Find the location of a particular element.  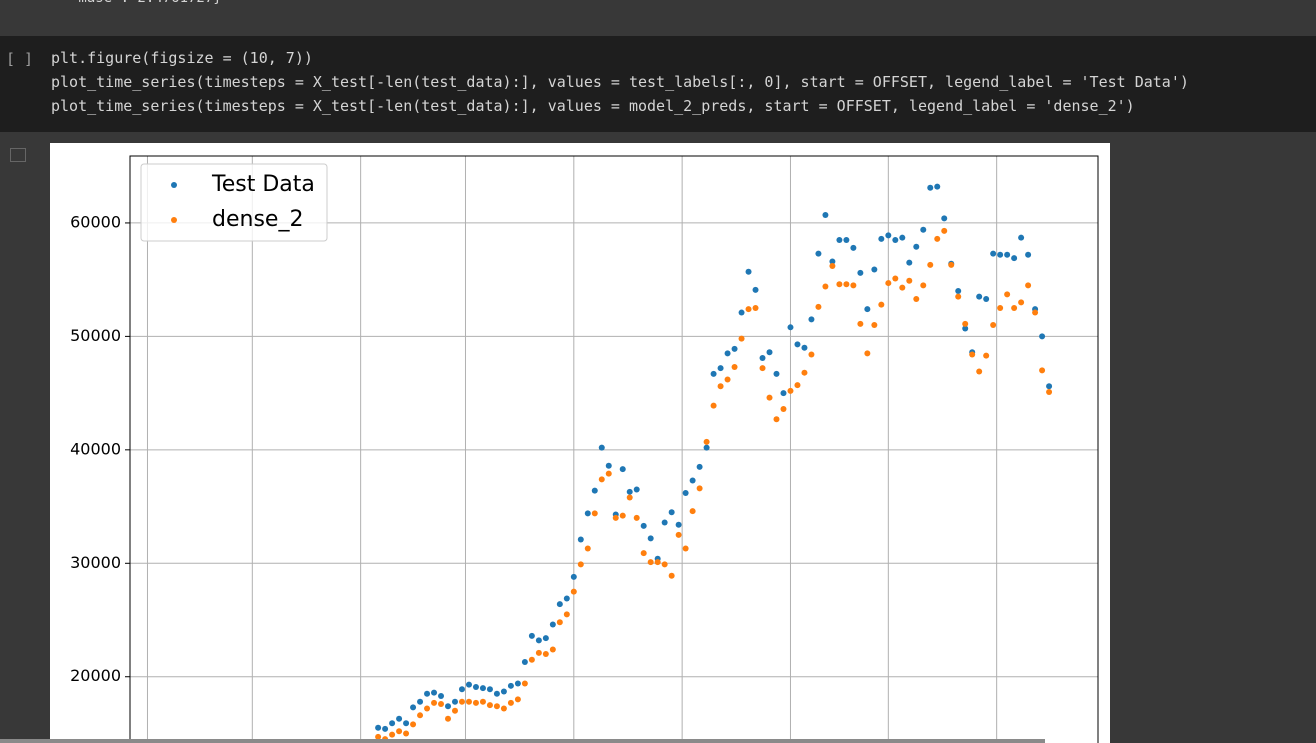

output-text: 'mase': 2.4761727} is located at coordinates (146, 3).